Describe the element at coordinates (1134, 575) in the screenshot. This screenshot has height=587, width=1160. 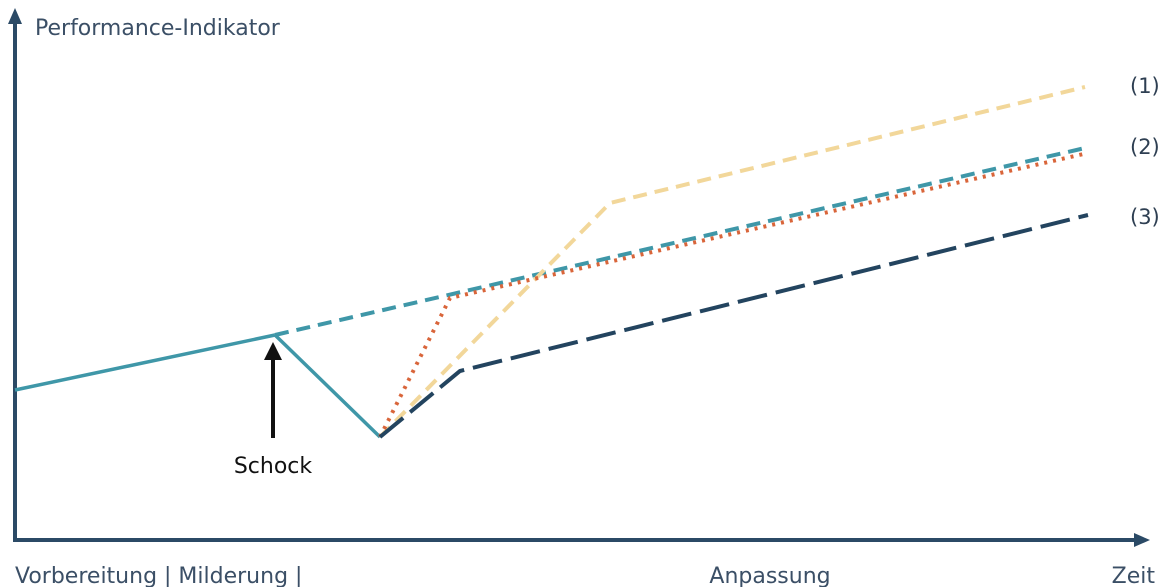
I see `x-axis-label: Zeit` at that location.